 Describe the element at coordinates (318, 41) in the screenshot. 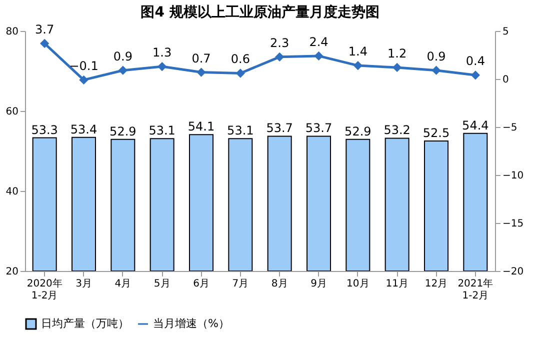

I see `data-label: 2.4` at that location.